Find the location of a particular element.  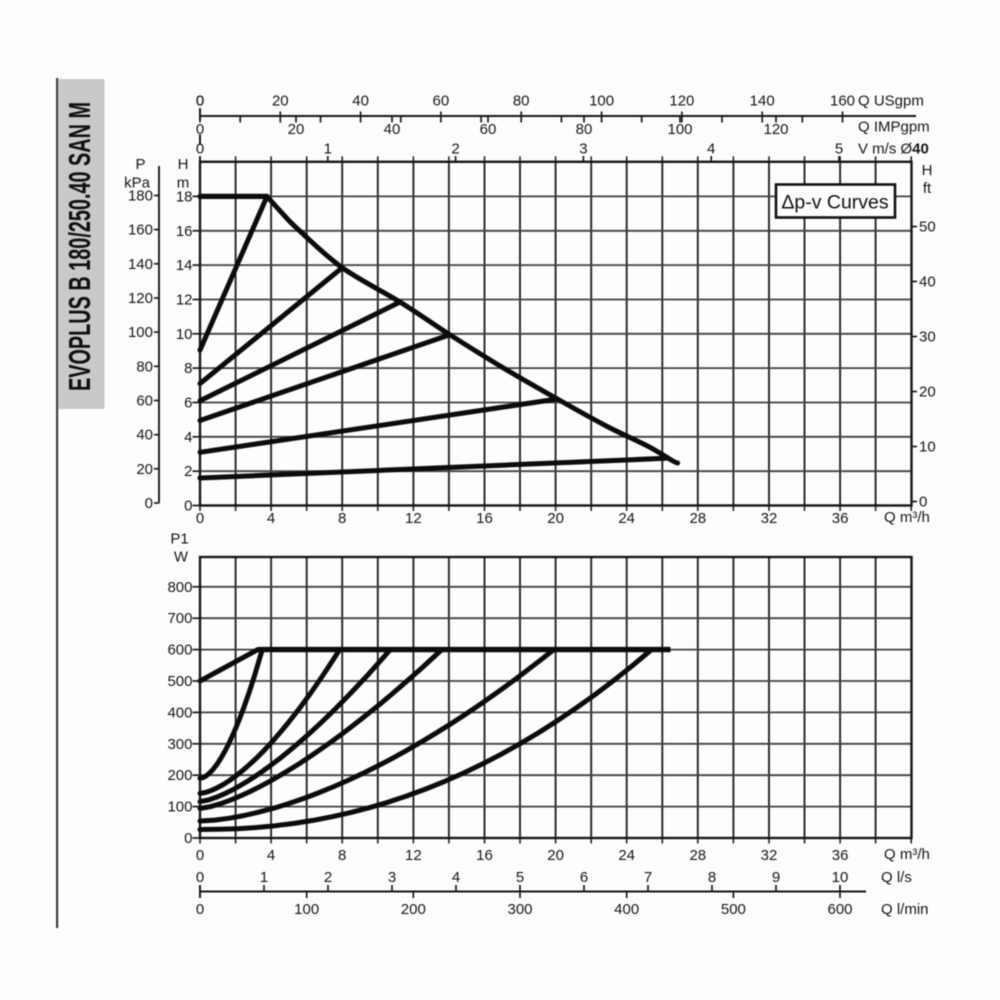

svg-text: m is located at coordinates (183, 183).